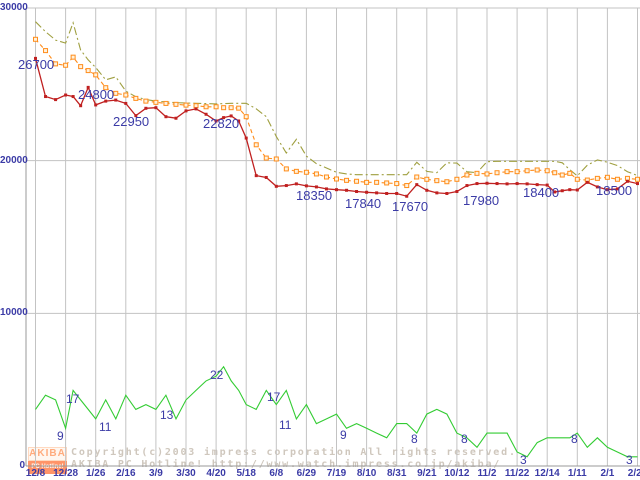 This screenshot has width=640, height=480. What do you see at coordinates (336, 473) in the screenshot?
I see `x-axis-tick-label: 7/19` at bounding box center [336, 473].